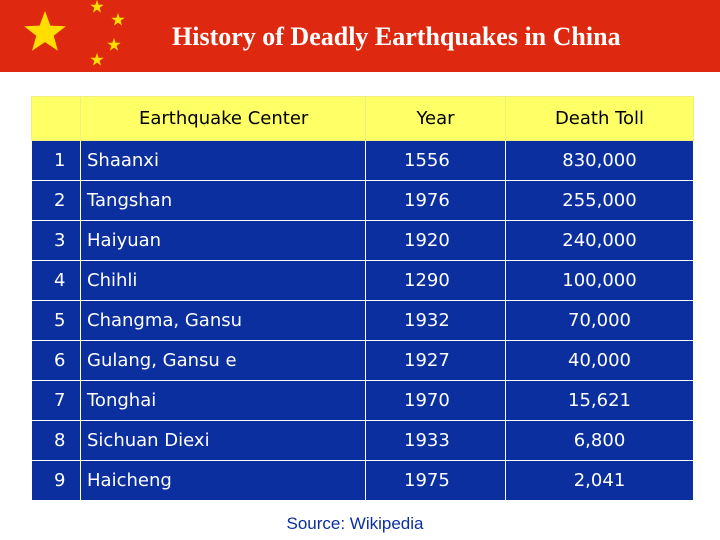 This screenshot has height=540, width=720. I want to click on earthquake-center: Tangshan, so click(223, 200).